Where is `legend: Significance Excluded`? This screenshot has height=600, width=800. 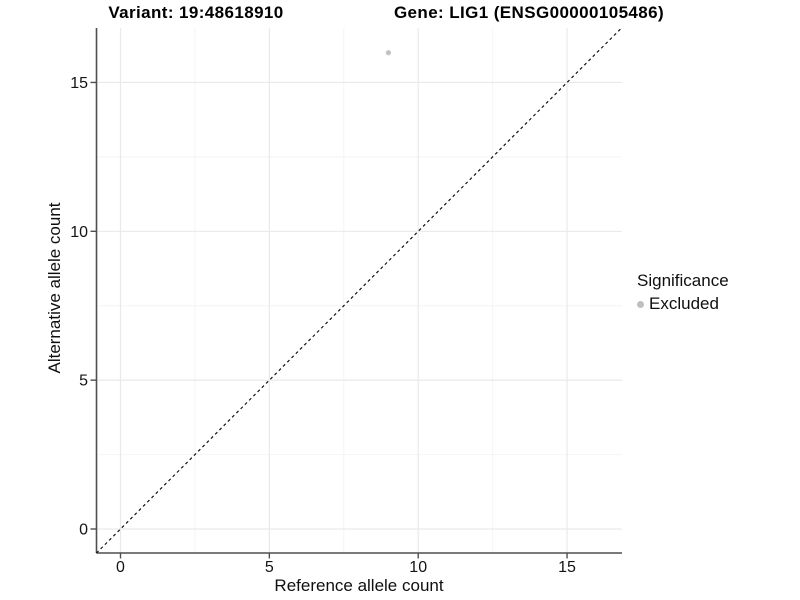 legend: Significance Excluded is located at coordinates (683, 292).